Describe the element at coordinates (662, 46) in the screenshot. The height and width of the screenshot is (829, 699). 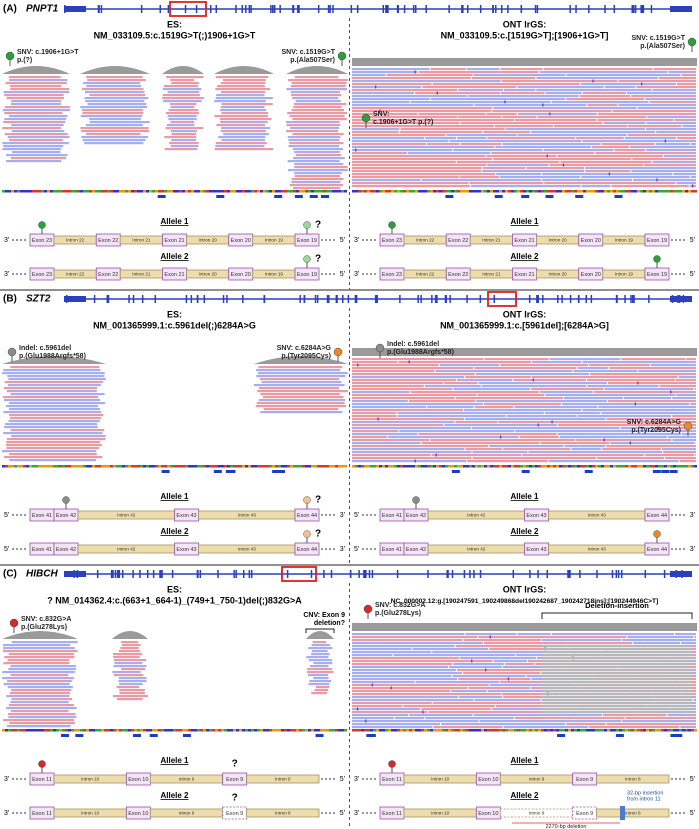
I see `variant-label: p.(Ala507Ser)` at that location.